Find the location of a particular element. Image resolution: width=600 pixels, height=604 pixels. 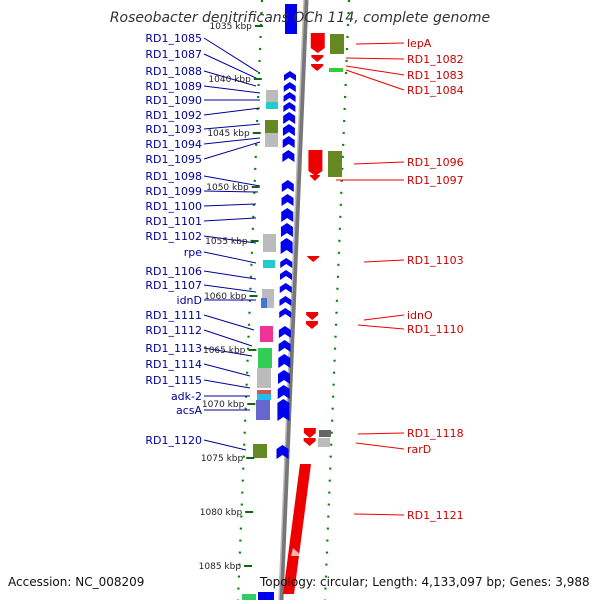

right-gene-label: rarD is located at coordinates (419, 449).